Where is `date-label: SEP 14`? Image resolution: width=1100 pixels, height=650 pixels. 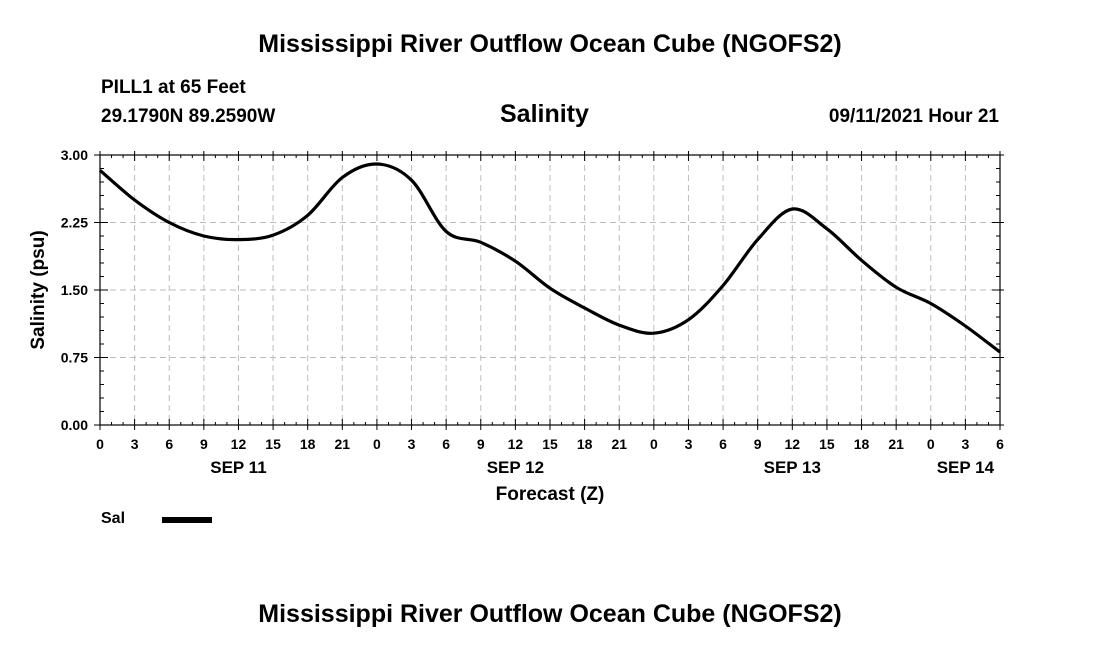 date-label: SEP 14 is located at coordinates (966, 467).